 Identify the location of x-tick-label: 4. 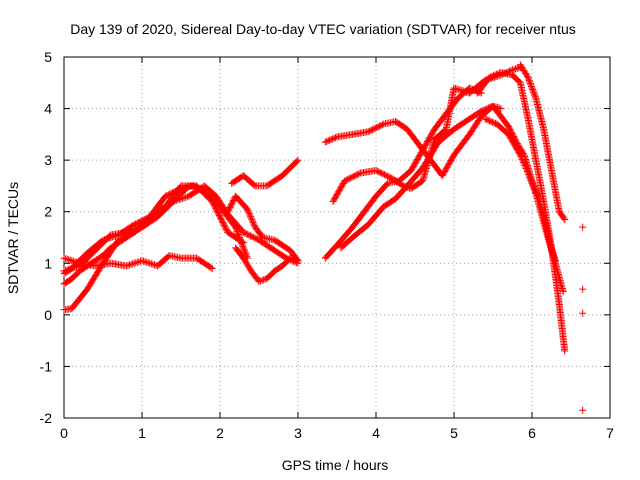
(376, 433).